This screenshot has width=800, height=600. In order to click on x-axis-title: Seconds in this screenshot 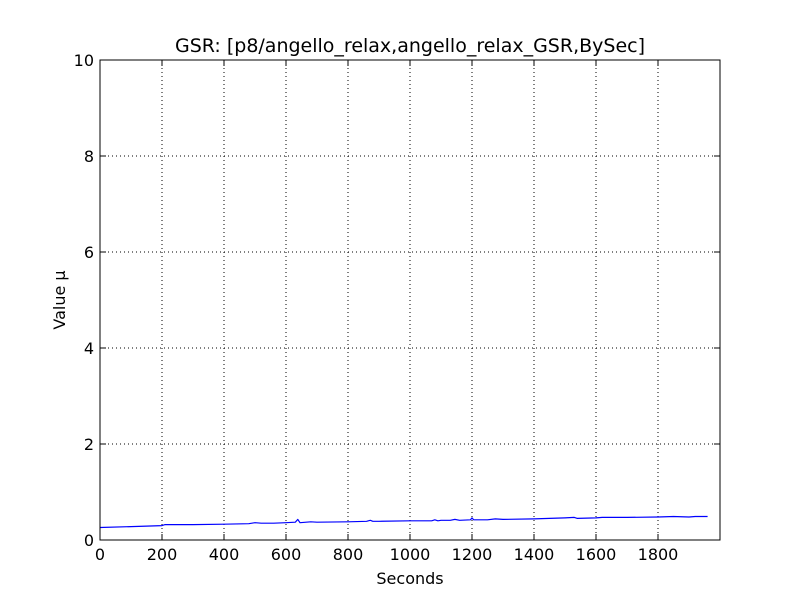, I will do `click(409, 578)`.